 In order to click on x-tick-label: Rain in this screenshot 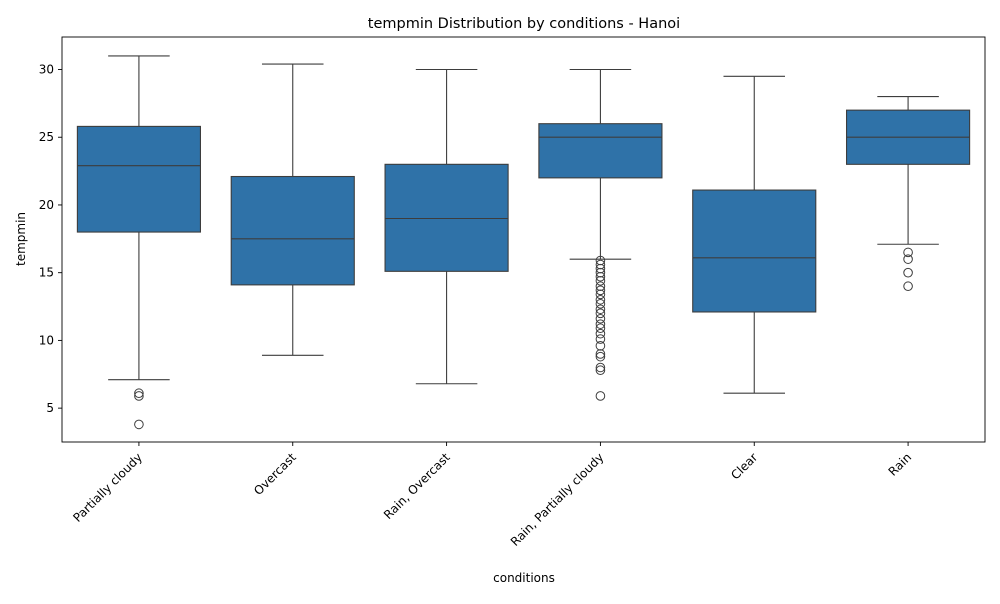, I will do `click(900, 464)`.